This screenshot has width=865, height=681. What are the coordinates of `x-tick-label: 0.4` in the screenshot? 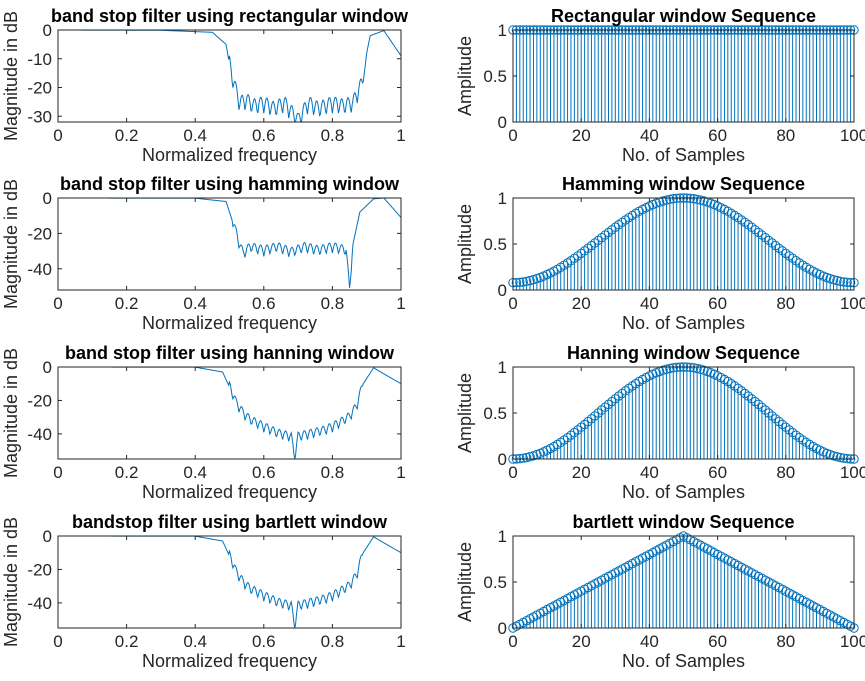 It's located at (195, 303).